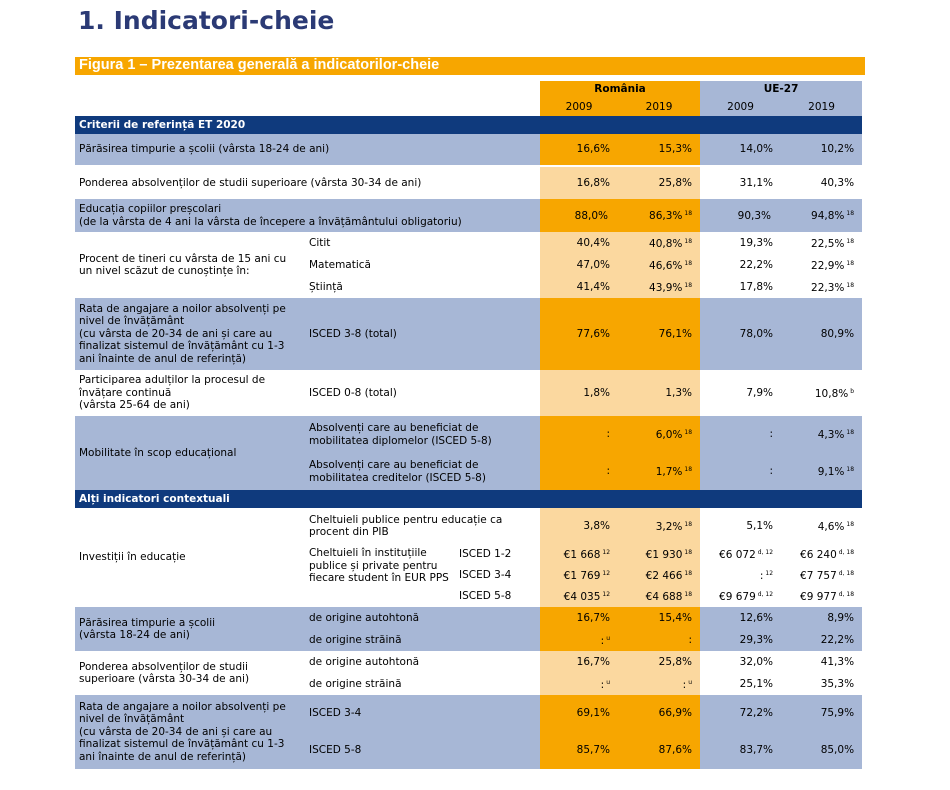 This screenshot has height=790, width=950. I want to click on table-row: Știință 41,4% 43,9% 18 17,8% 22,3% 18, so click(469, 287).